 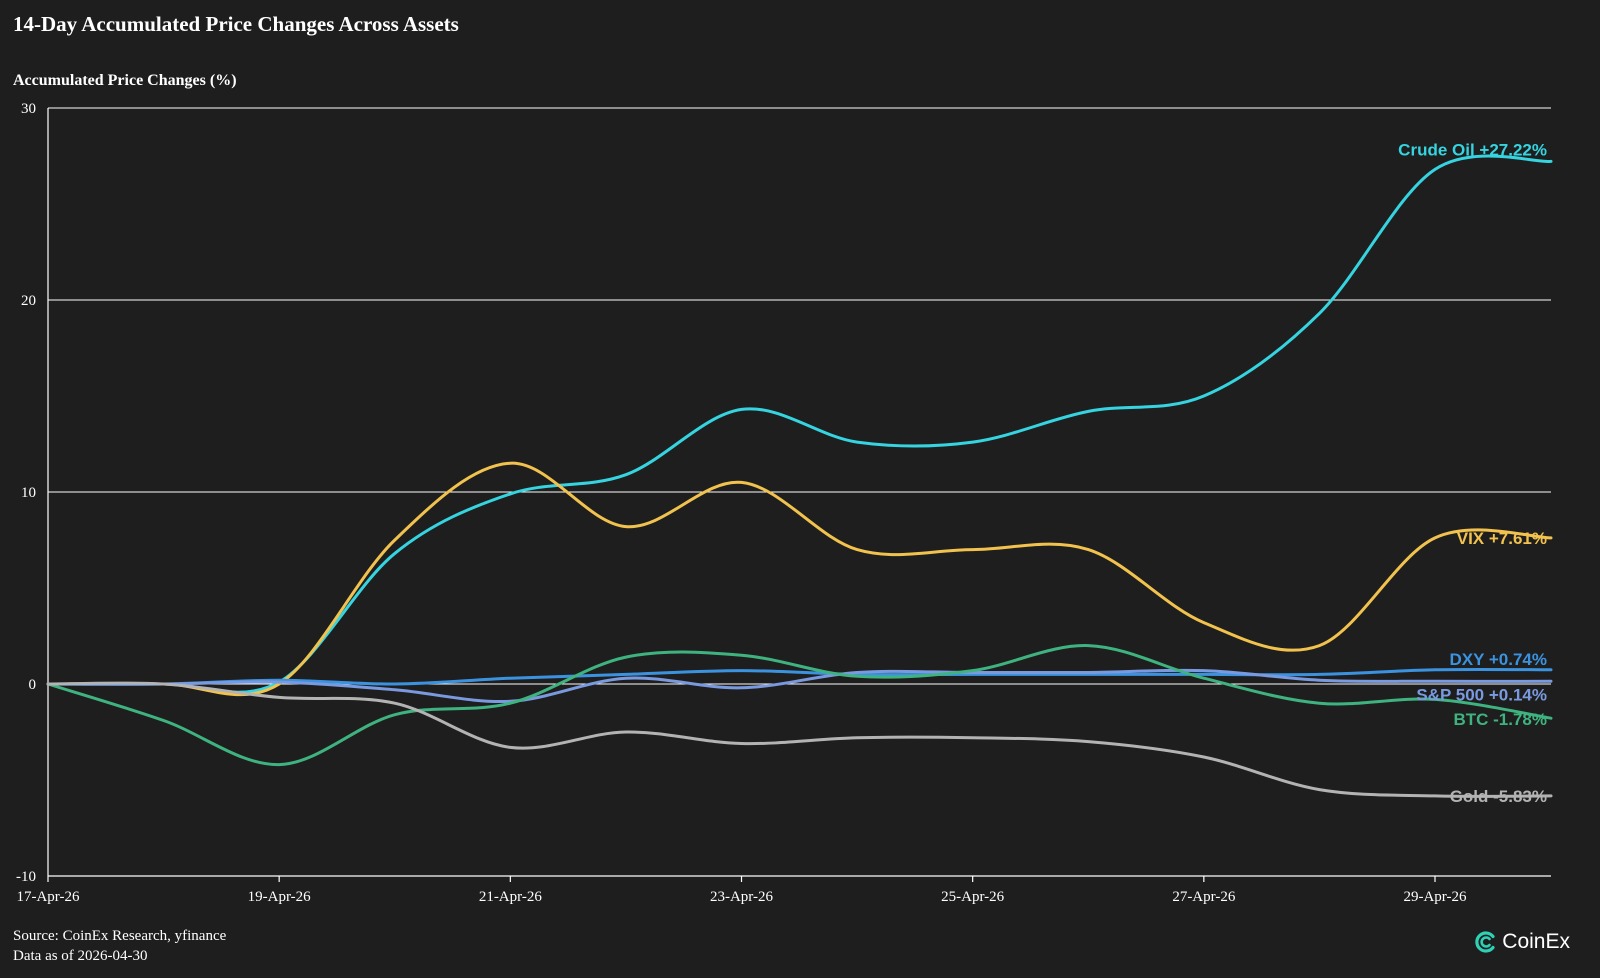 What do you see at coordinates (80, 956) in the screenshot?
I see `as-of-note: Data as of 2026-04-30` at bounding box center [80, 956].